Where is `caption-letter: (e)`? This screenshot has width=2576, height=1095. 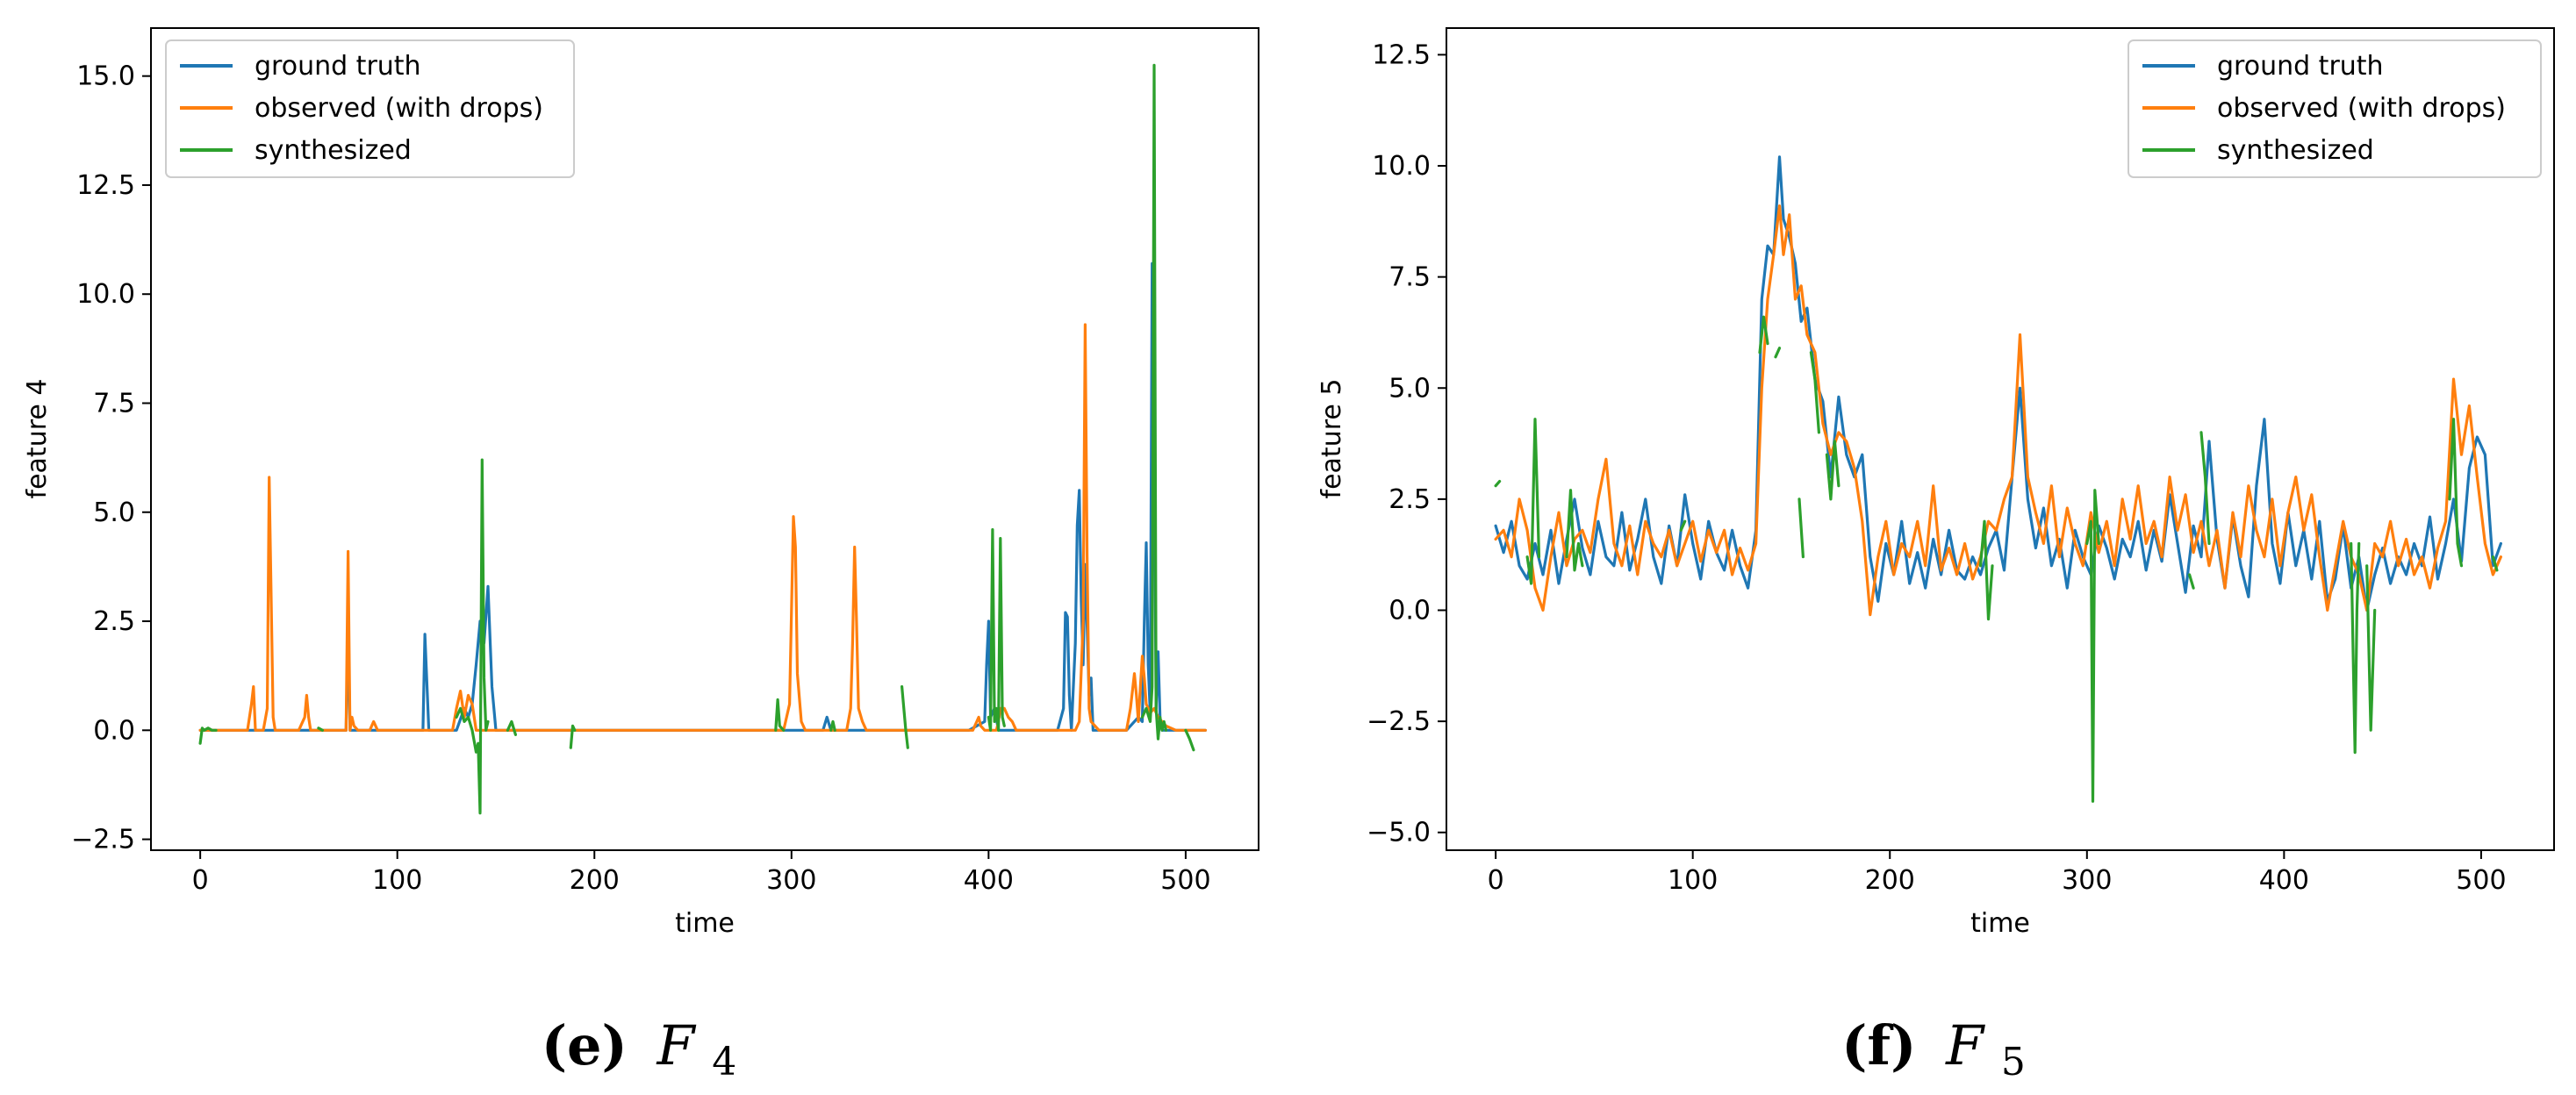 caption-letter: (e) is located at coordinates (585, 1045).